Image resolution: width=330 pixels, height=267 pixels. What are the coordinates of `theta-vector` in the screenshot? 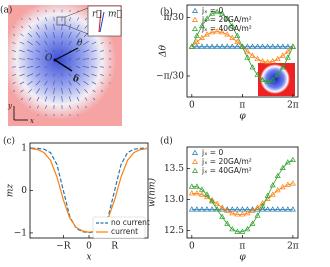 It's located at (66, 54).